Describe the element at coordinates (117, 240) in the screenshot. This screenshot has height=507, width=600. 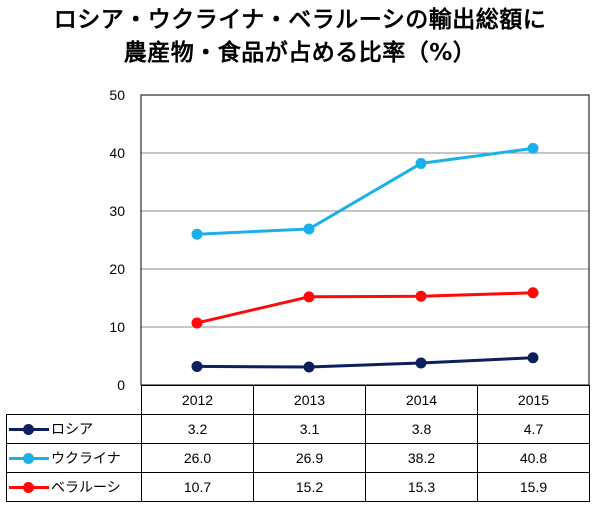
I see `y-axis-ticks: 0 10 20 30 40 50` at that location.